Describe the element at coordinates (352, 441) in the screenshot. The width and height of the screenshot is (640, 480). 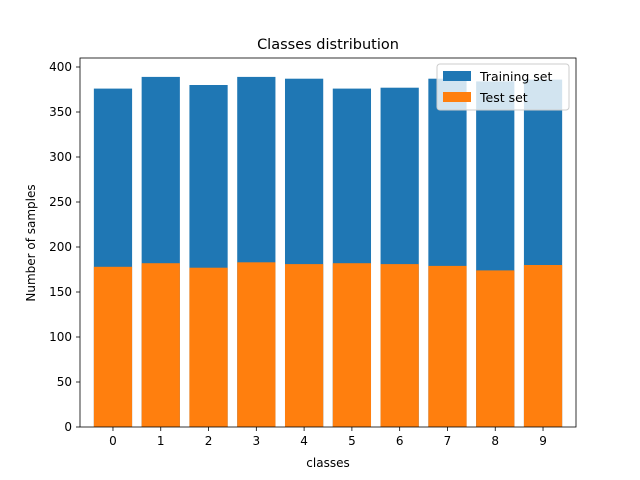
I see `x-tick-label: 5` at that location.